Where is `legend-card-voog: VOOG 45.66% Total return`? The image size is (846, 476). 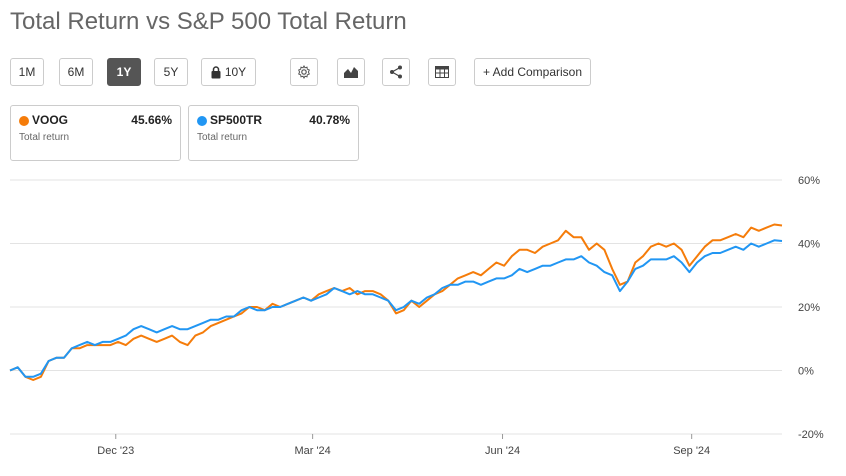 legend-card-voog: VOOG 45.66% Total return is located at coordinates (95, 133).